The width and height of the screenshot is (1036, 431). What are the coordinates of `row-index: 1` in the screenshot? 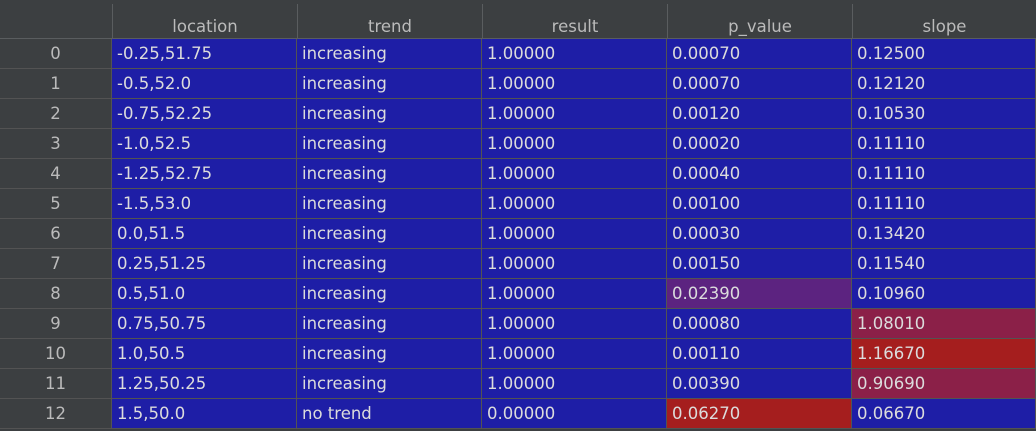 It's located at (56, 84).